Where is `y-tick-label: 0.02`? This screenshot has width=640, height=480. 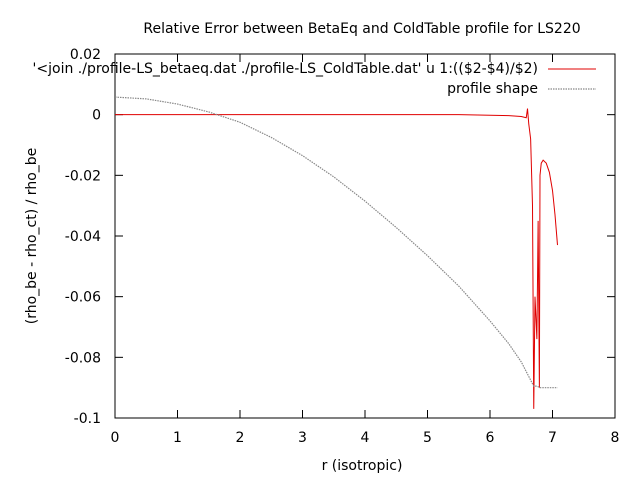
y-tick-label: 0.02 is located at coordinates (85, 55).